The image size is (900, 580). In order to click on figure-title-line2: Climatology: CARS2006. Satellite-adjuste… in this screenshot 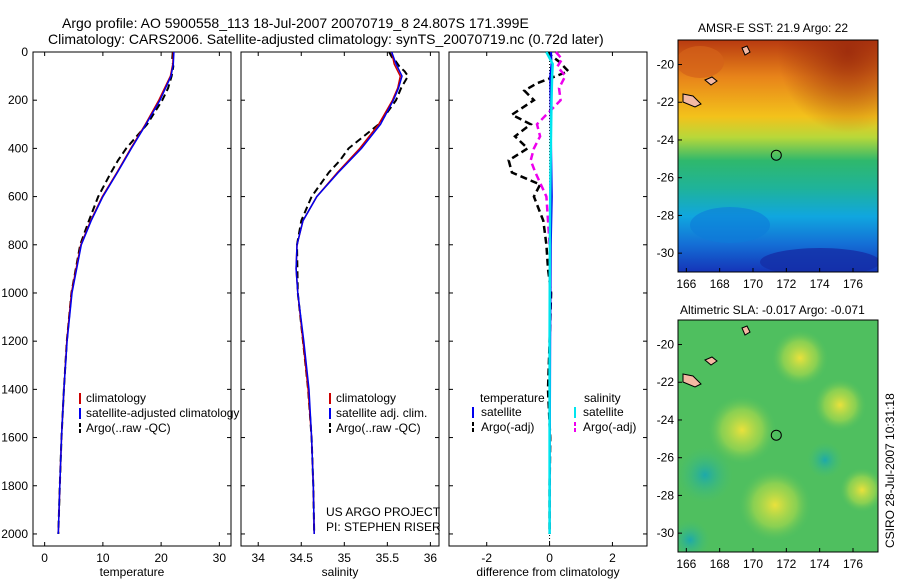, I will do `click(326, 39)`.